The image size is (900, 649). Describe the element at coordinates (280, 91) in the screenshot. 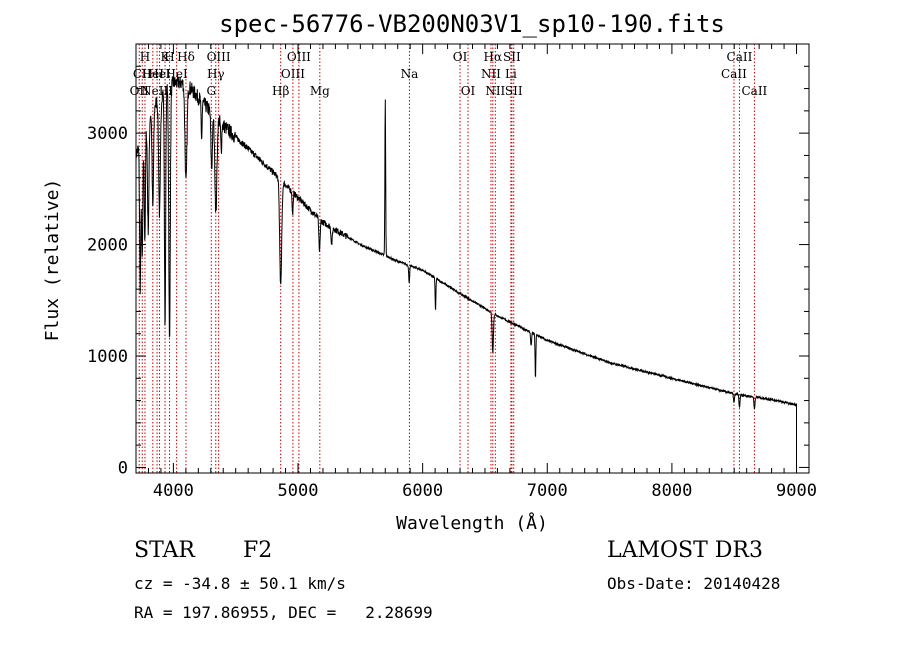

I see `line-label-hβ: Hβ` at that location.